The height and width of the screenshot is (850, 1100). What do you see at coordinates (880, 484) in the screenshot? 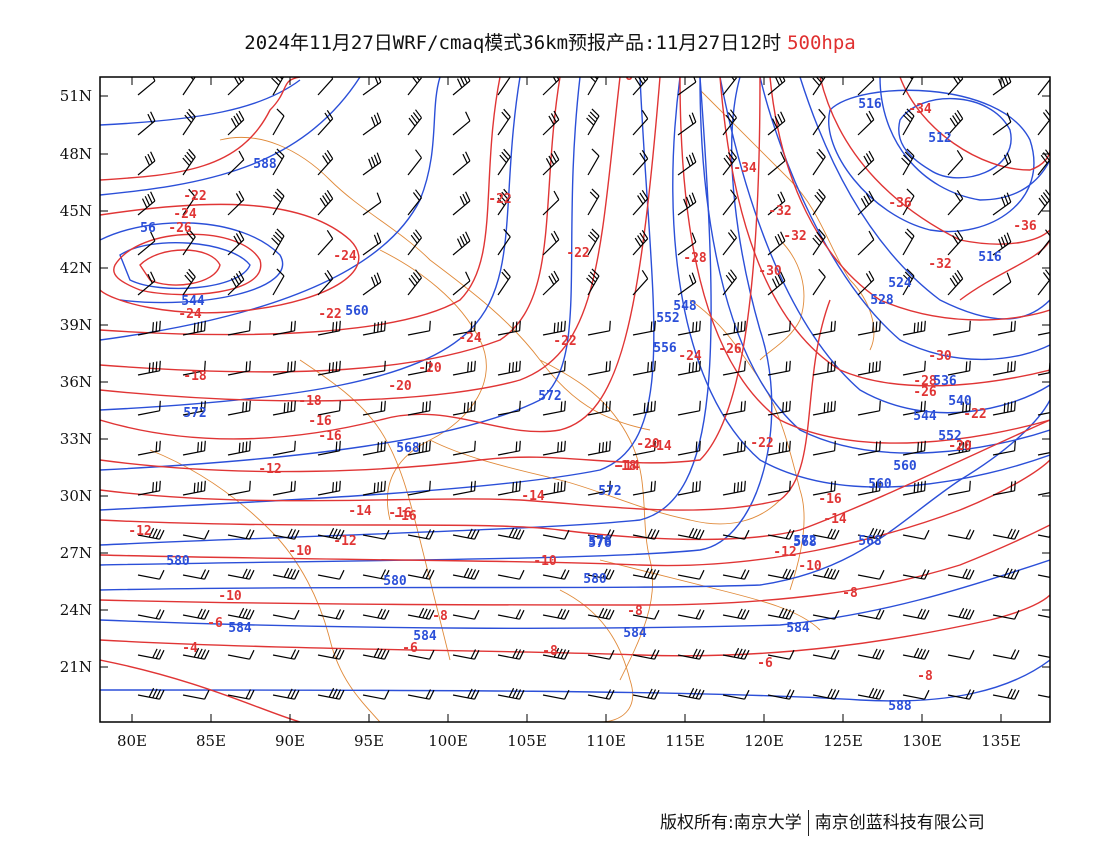
I see `height-label: 560` at bounding box center [880, 484].